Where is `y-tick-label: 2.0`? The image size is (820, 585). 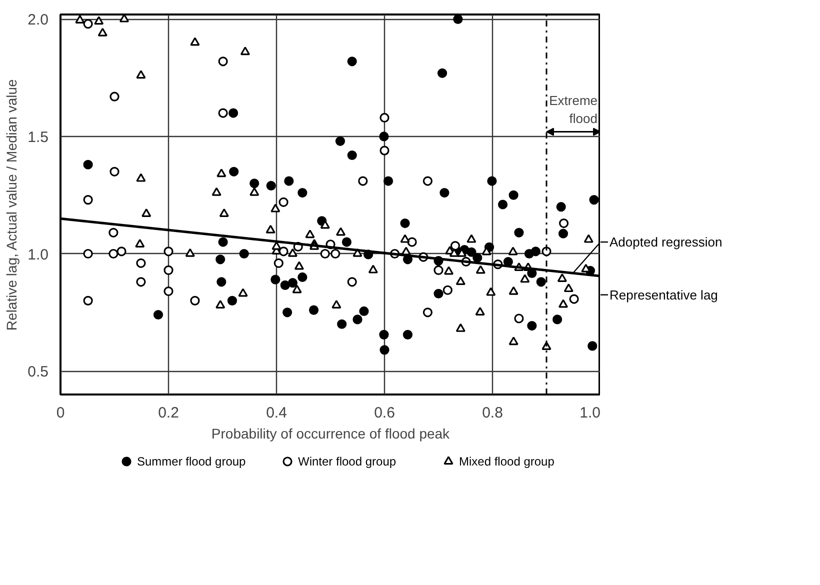 y-tick-label: 2.0 is located at coordinates (38, 20).